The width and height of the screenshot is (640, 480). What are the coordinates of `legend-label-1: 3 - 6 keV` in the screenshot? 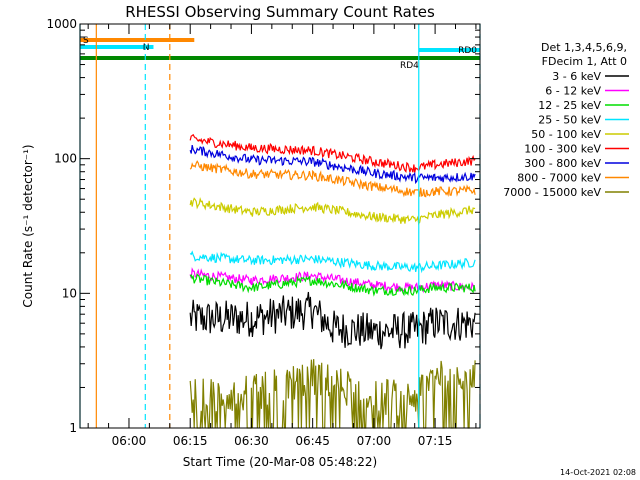 It's located at (576, 76).